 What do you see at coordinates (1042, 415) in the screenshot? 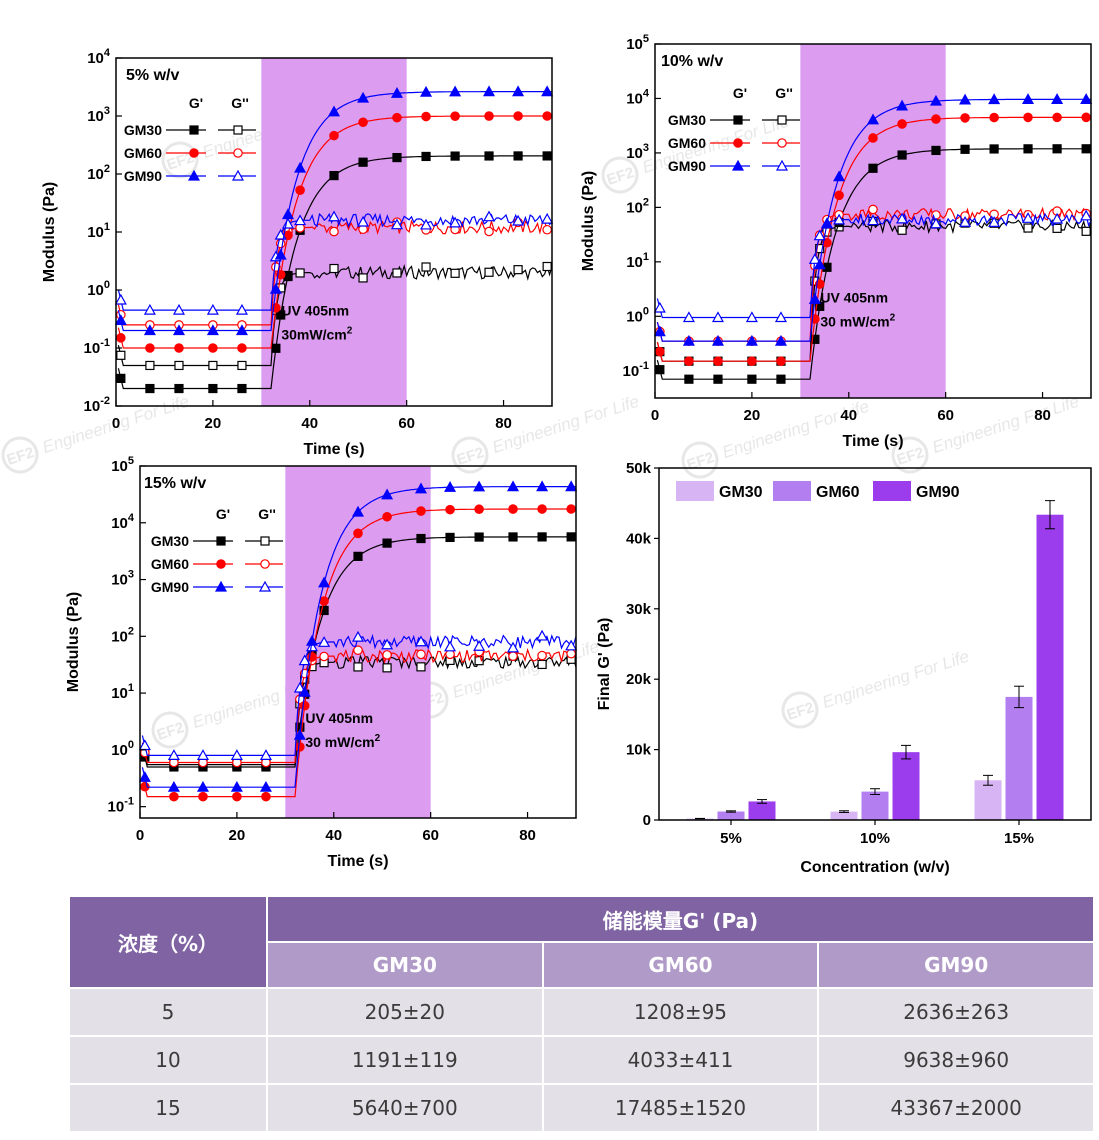
I see `x-tick-label: 80` at bounding box center [1042, 415].